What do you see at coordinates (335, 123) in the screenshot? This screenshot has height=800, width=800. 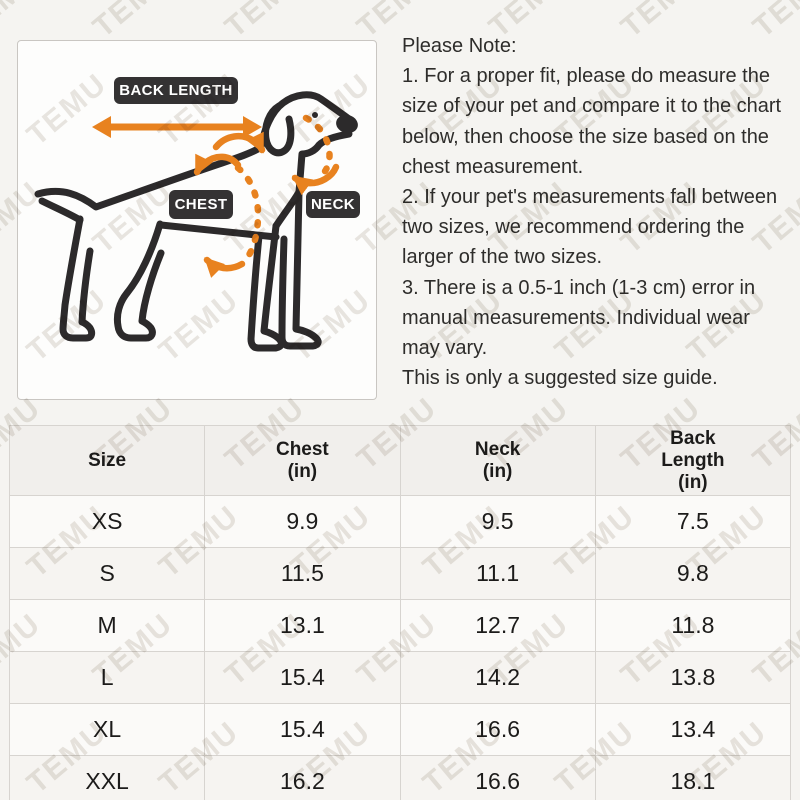 I see `dog-nose-icon` at bounding box center [335, 123].